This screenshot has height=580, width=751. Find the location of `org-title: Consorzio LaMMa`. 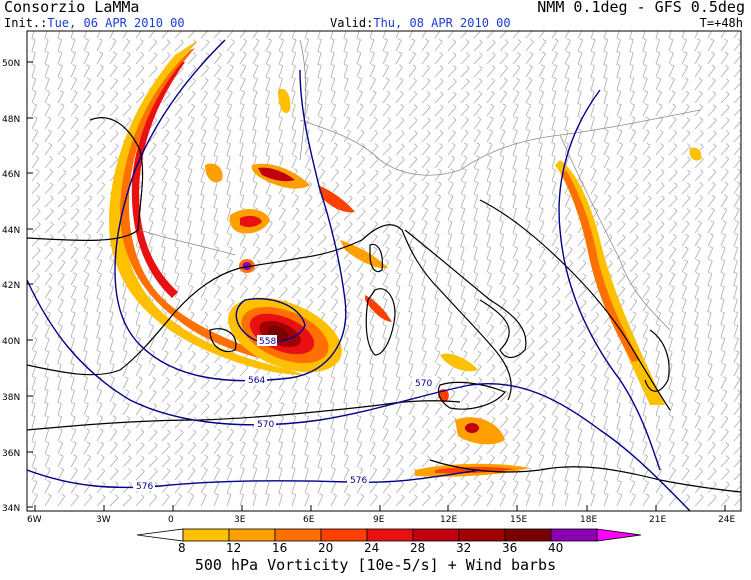

org-title: Consorzio LaMMa is located at coordinates (72, 8).